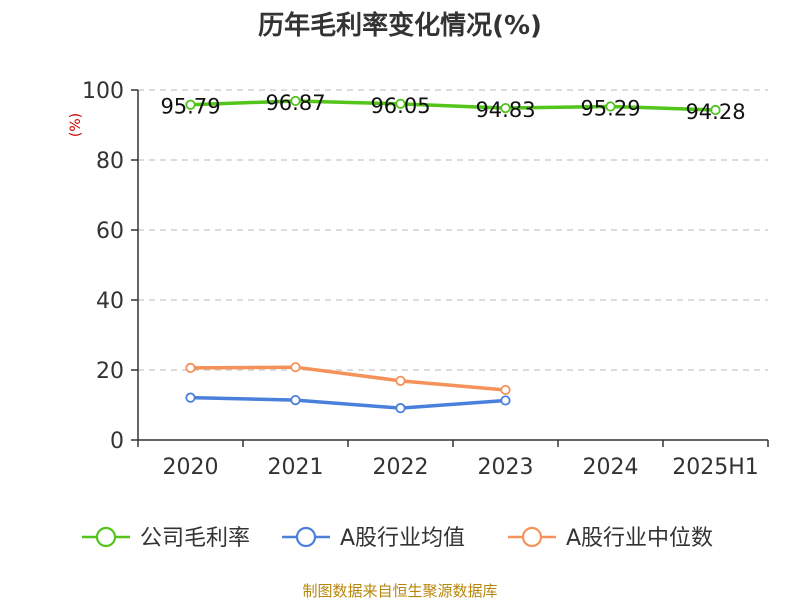 The height and width of the screenshot is (600, 800). What do you see at coordinates (110, 161) in the screenshot?
I see `y-tick-label: 80` at bounding box center [110, 161].